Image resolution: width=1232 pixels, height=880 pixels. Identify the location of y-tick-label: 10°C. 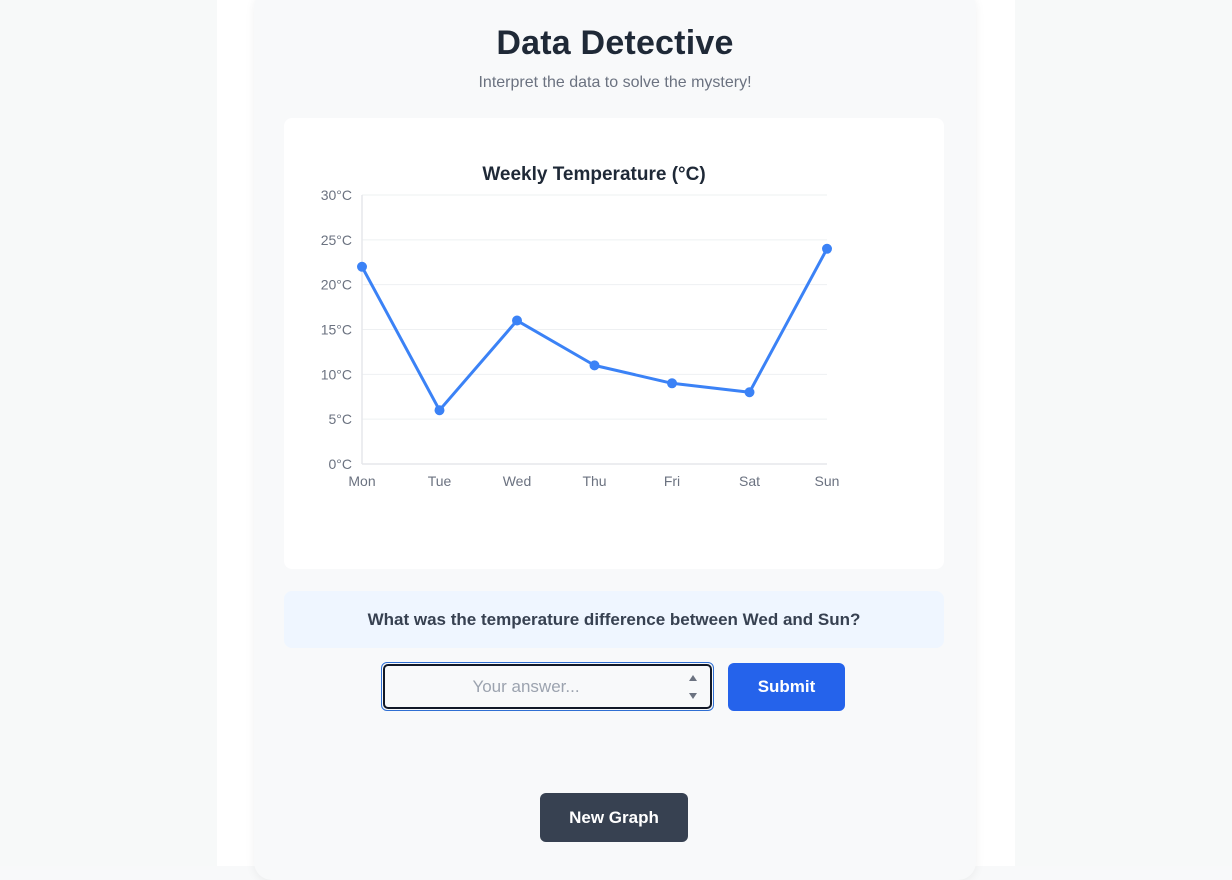
(336, 374).